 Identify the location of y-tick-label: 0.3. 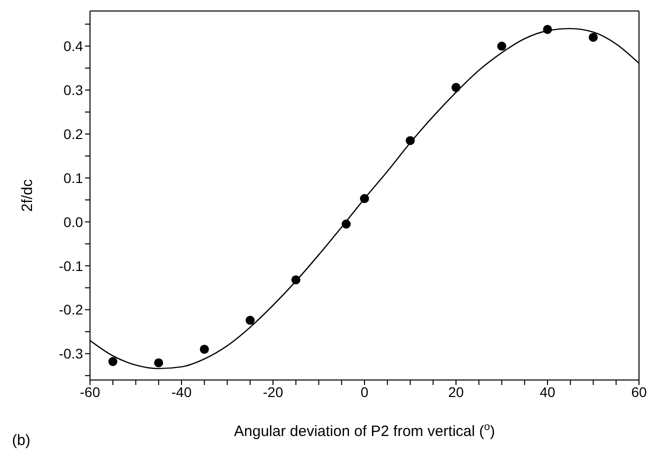
(74, 90).